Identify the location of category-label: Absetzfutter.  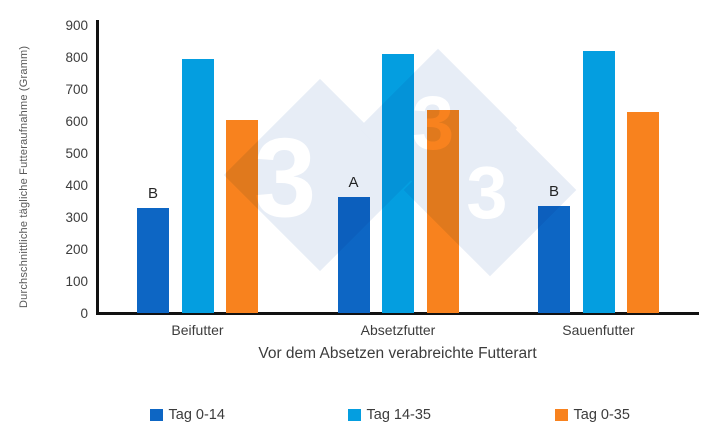
(398, 330).